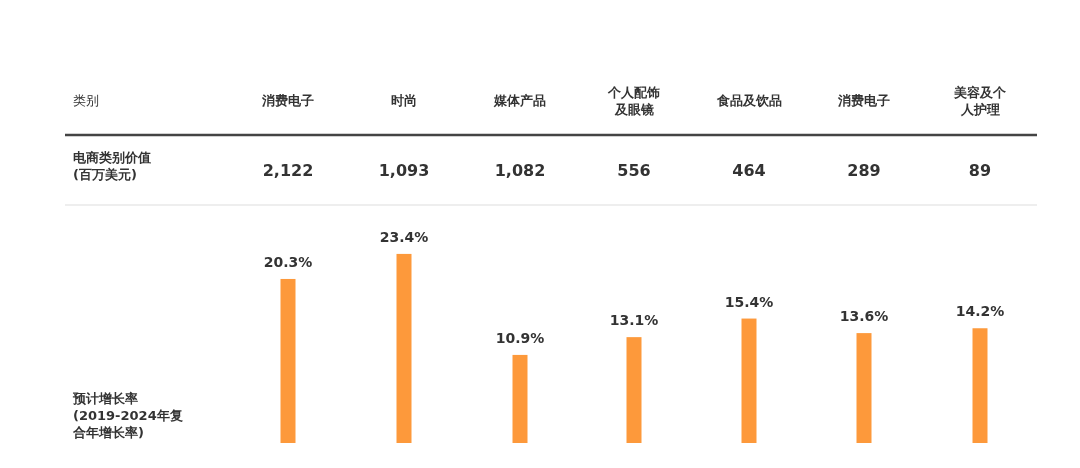  What do you see at coordinates (288, 261) in the screenshot?
I see `data-label: 20.3%` at bounding box center [288, 261].